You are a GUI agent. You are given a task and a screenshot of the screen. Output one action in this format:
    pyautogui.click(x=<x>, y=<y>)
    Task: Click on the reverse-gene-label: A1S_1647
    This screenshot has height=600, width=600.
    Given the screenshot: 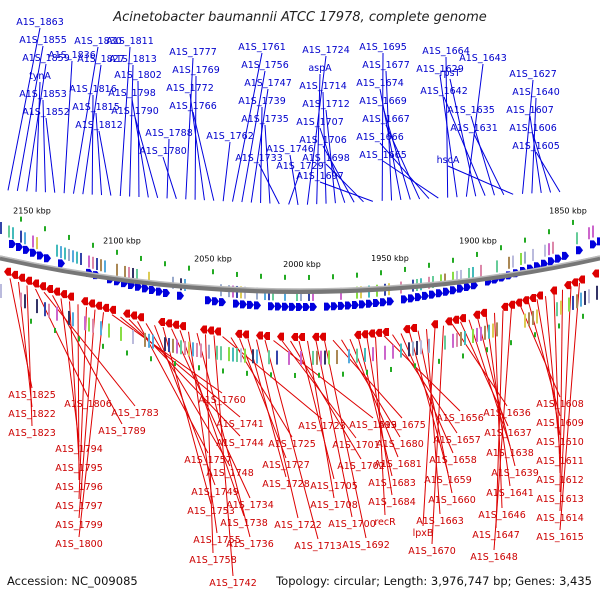 What is the action you would take?
    pyautogui.click(x=496, y=535)
    